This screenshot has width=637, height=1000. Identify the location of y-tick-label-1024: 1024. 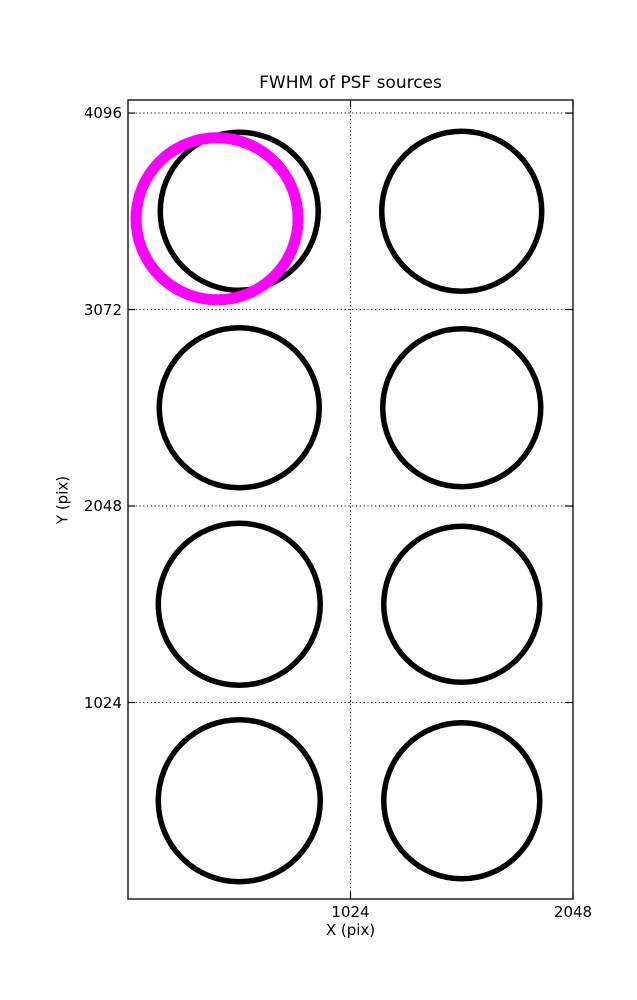
(102, 702).